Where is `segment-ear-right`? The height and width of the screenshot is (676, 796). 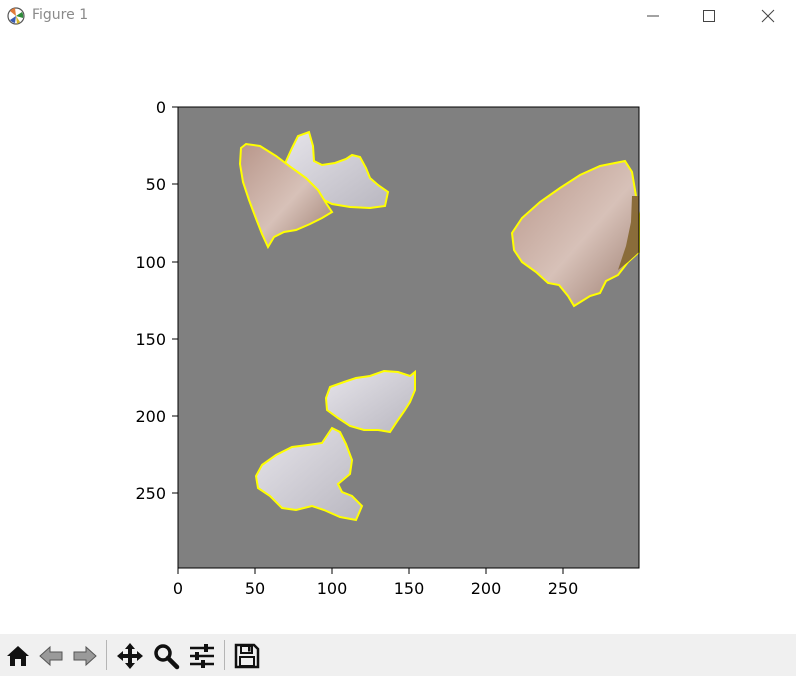 segment-ear-right is located at coordinates (575, 233).